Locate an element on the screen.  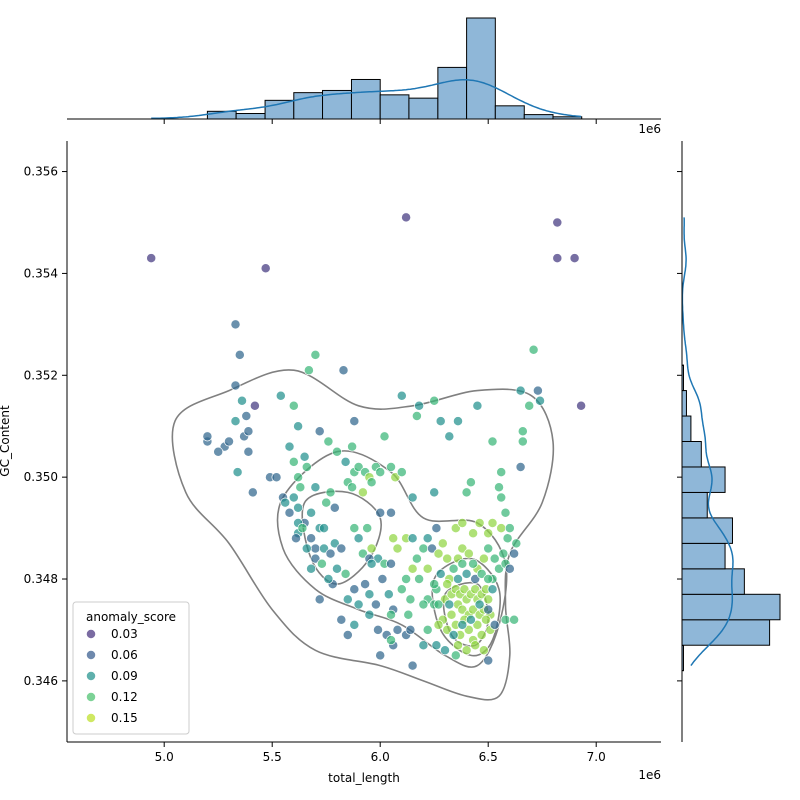
y-tick-label: 0.348 is located at coordinates (41, 579).